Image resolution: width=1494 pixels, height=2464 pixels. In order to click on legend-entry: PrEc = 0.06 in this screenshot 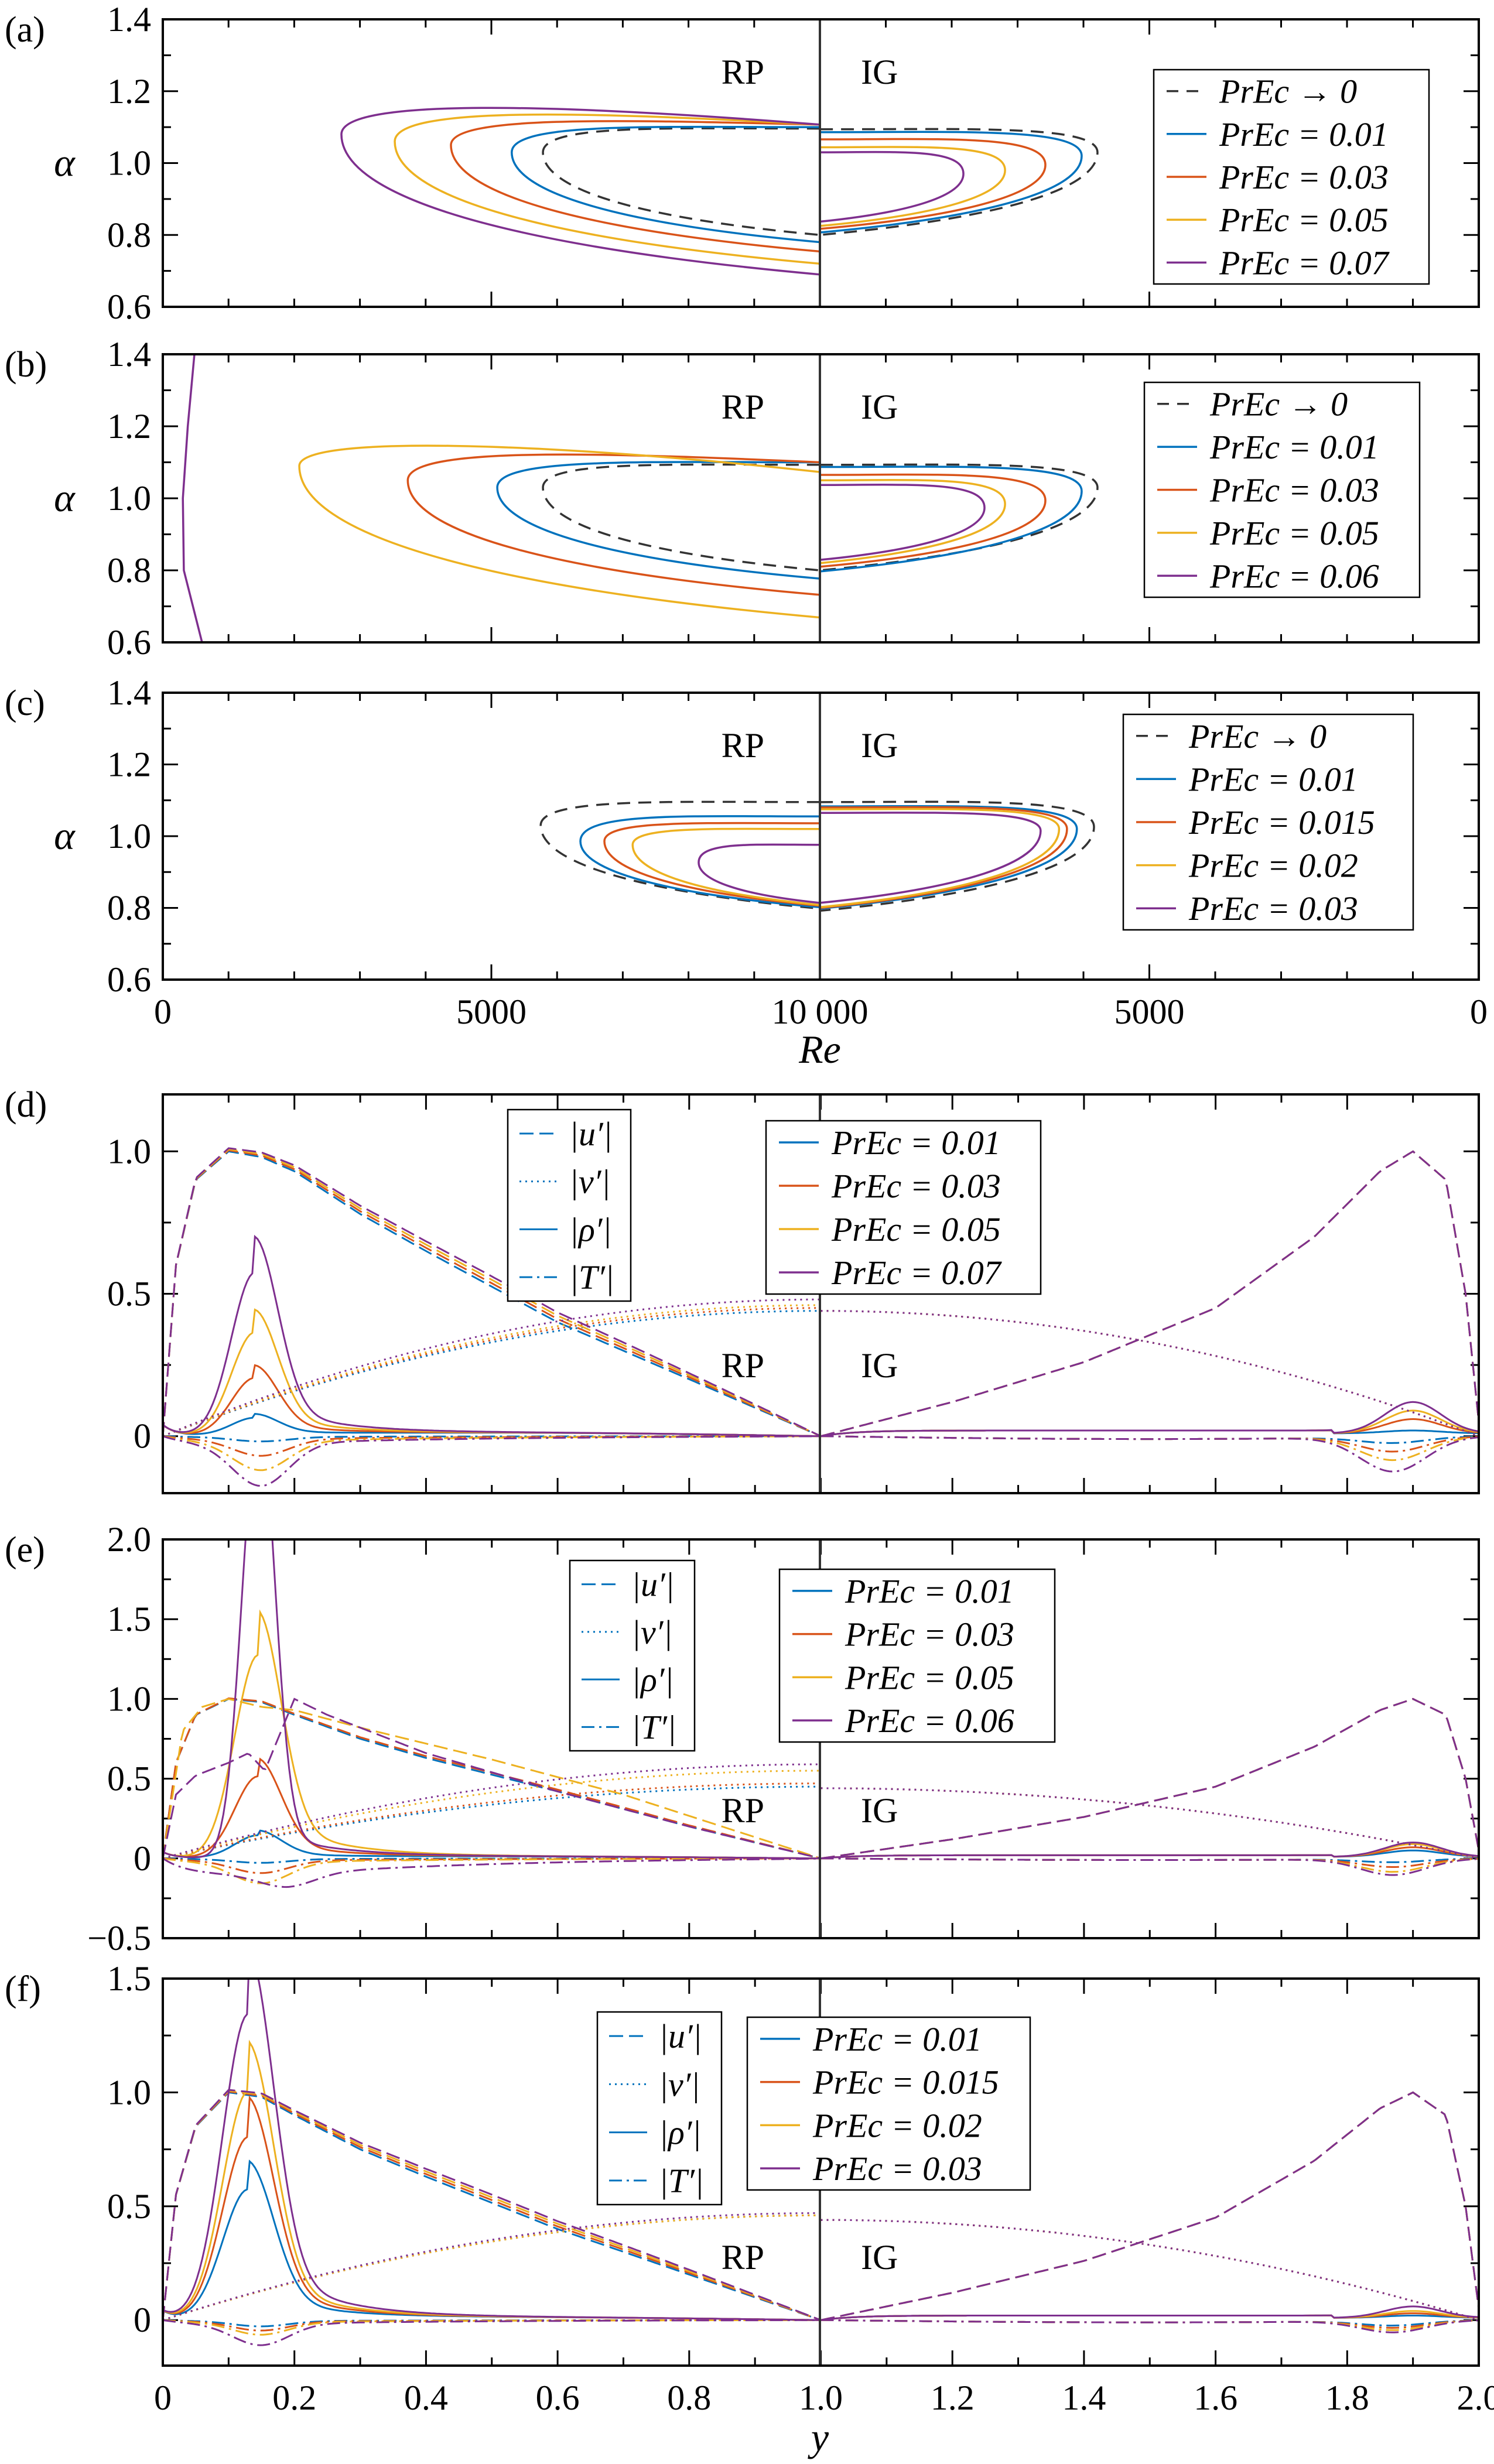, I will do `click(929, 1721)`.